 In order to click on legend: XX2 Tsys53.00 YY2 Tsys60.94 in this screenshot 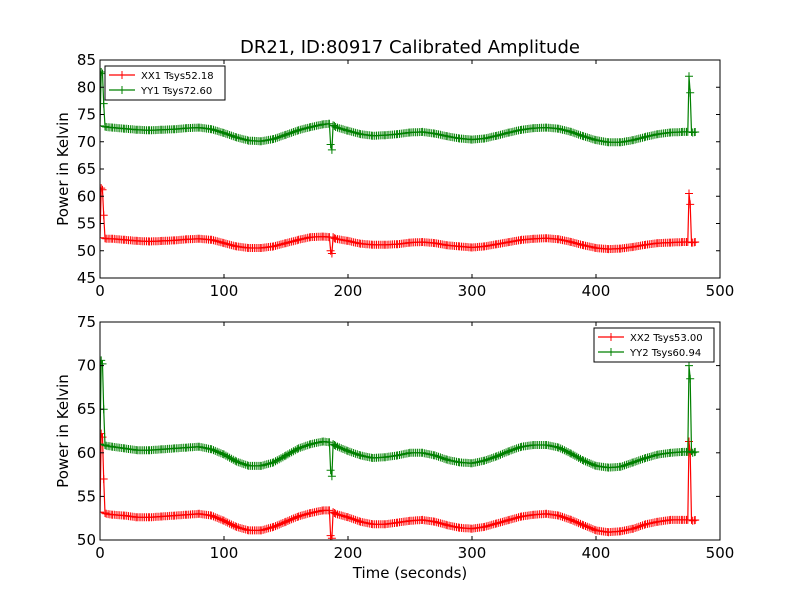, I will do `click(654, 345)`.